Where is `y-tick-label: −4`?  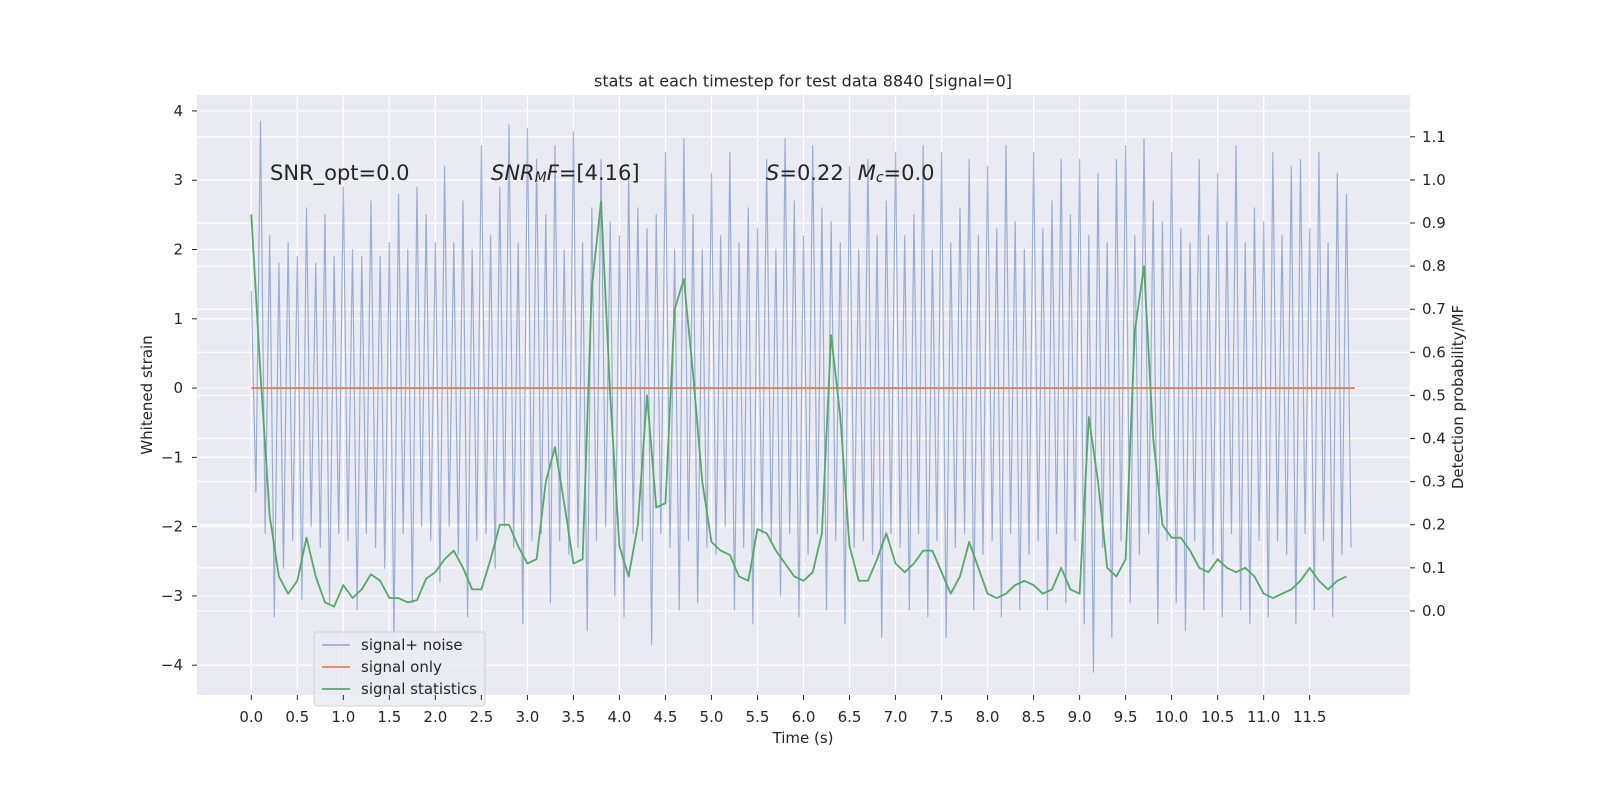
y-tick-label: −4 is located at coordinates (172, 665).